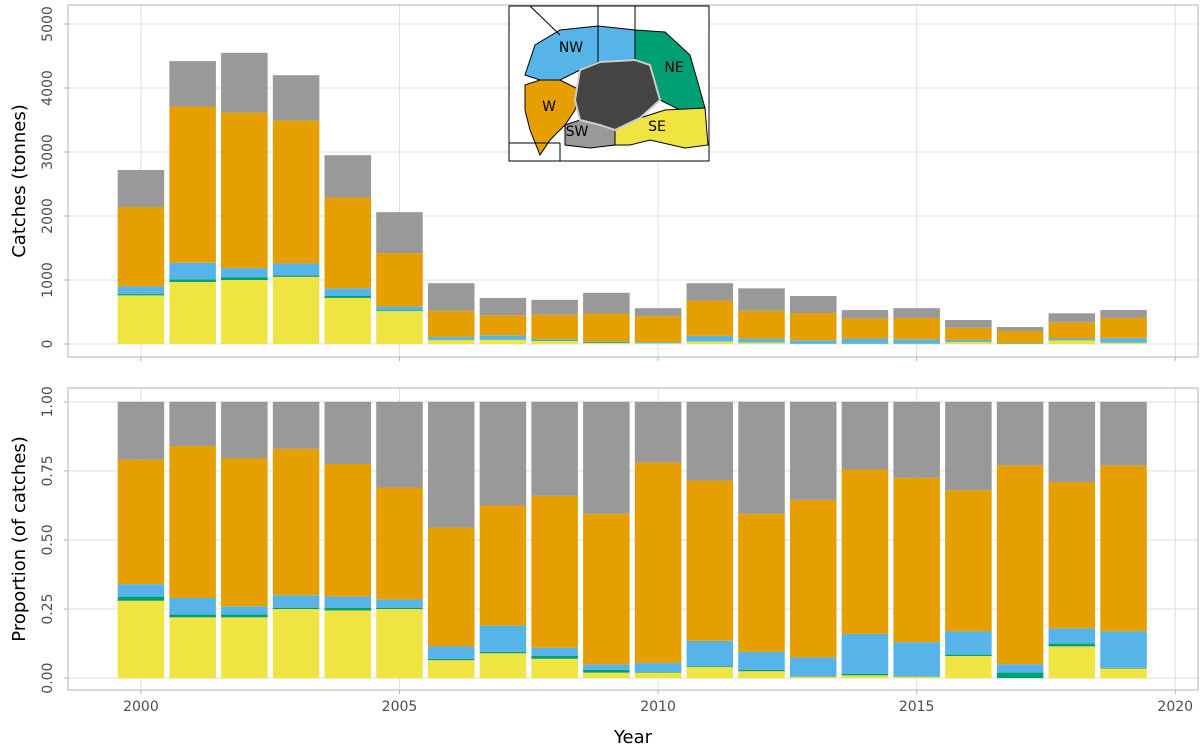 The height and width of the screenshot is (749, 1204). I want to click on map-label: SW, so click(577, 132).